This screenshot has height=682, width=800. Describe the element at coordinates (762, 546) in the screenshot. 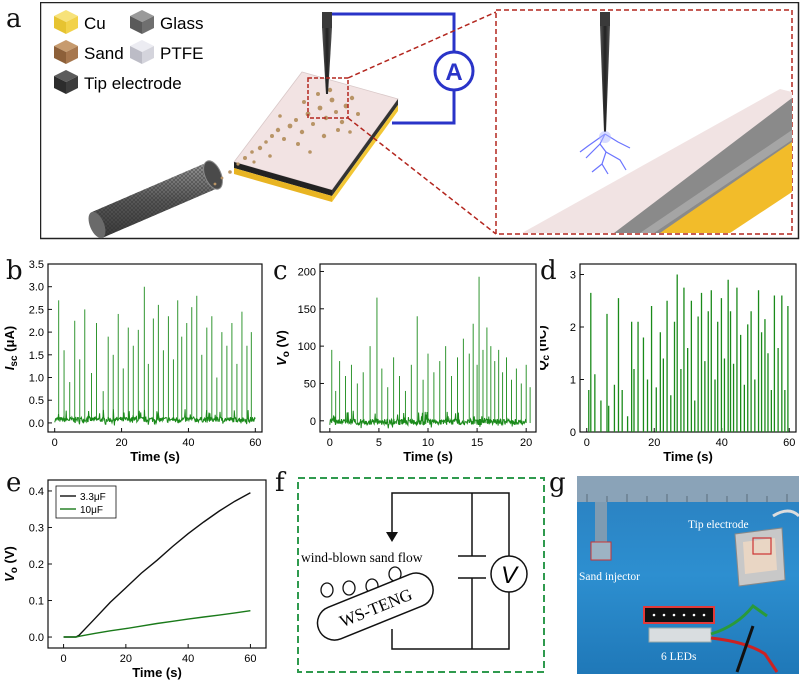

I see `tip-region` at that location.